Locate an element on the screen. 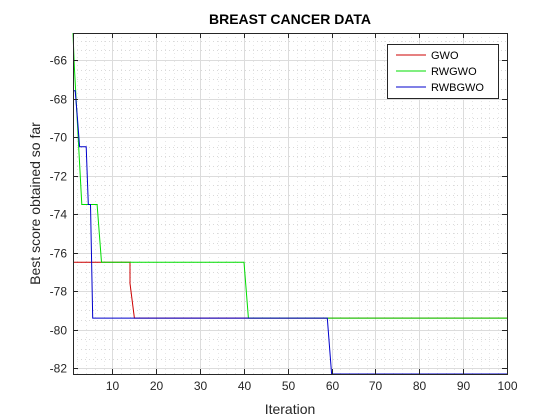 The image size is (560, 420). legend: GWO RWGWO RWBGWO is located at coordinates (443, 72).